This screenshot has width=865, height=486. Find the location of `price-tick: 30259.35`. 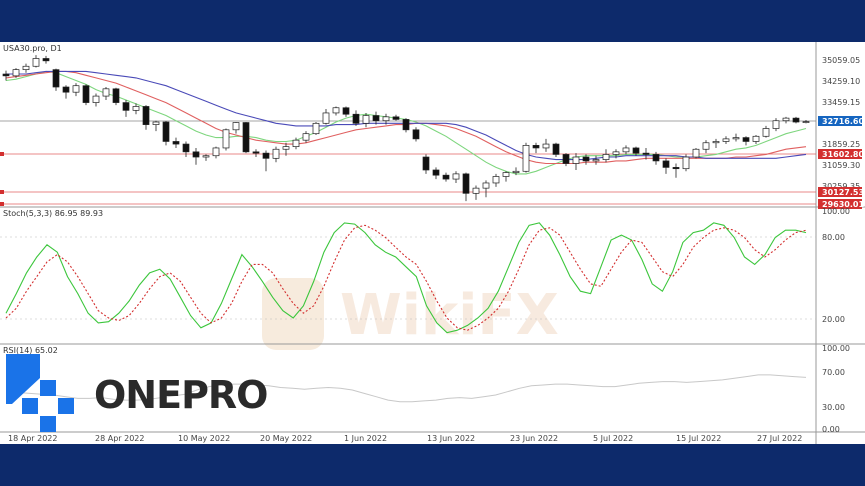

price-tick: 30259.35 is located at coordinates (841, 186).